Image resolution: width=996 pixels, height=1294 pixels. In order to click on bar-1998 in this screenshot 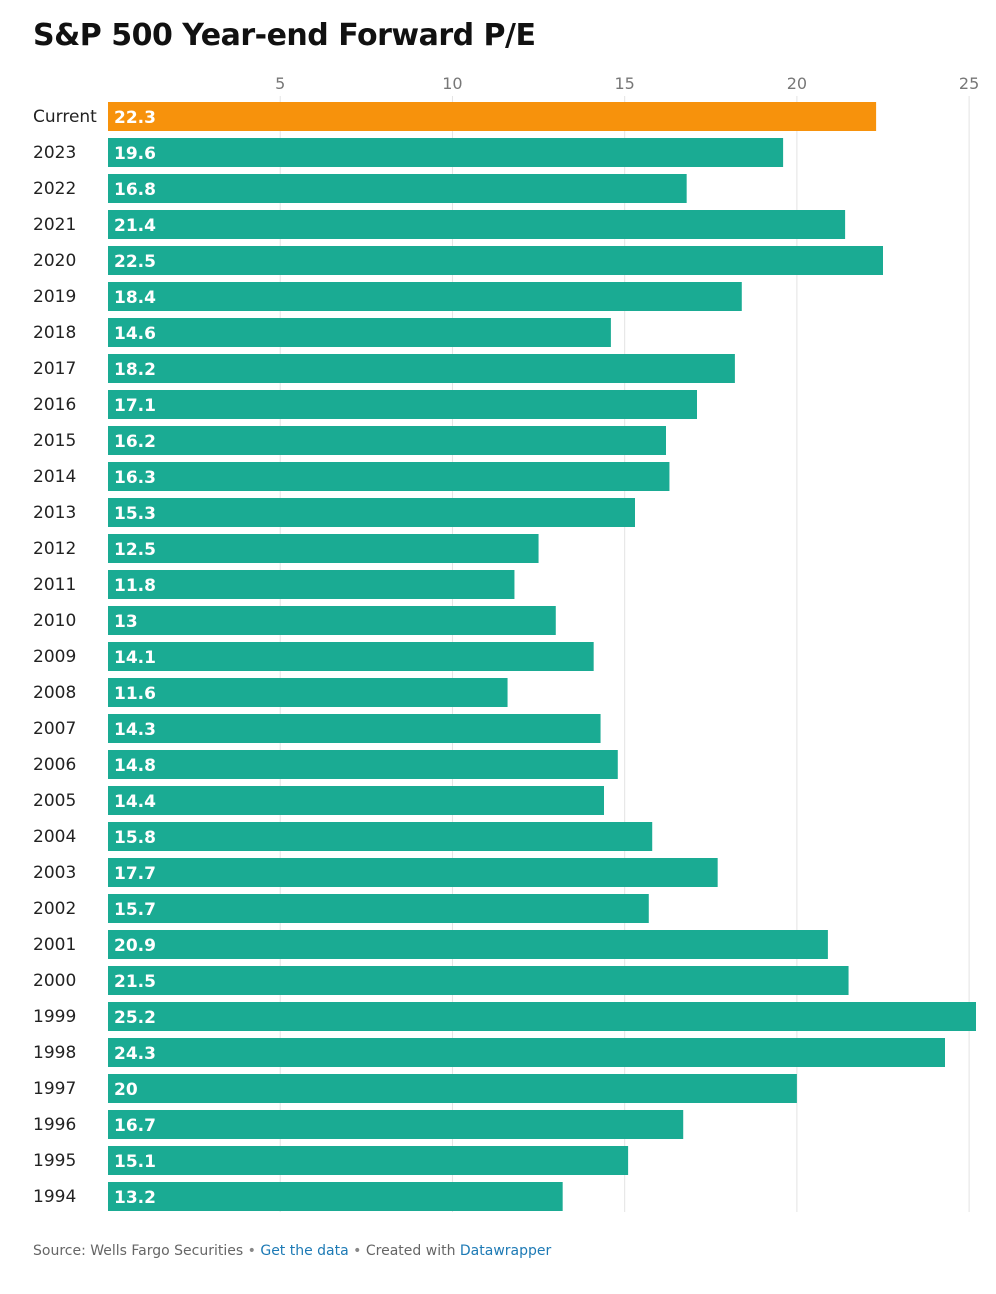, I will do `click(526, 1052)`.